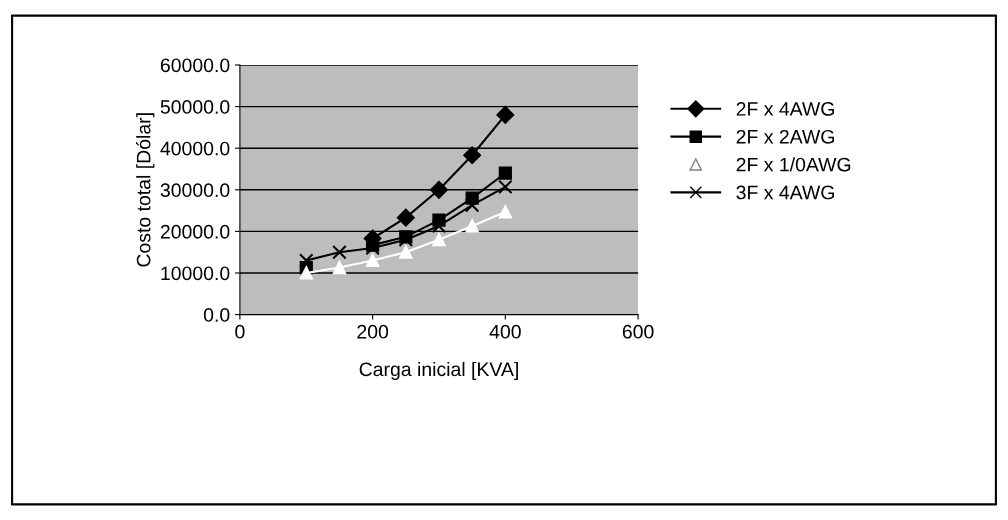 The image size is (1008, 520). What do you see at coordinates (793, 164) in the screenshot?
I see `legend-label: 2F x 1/0AWG` at bounding box center [793, 164].